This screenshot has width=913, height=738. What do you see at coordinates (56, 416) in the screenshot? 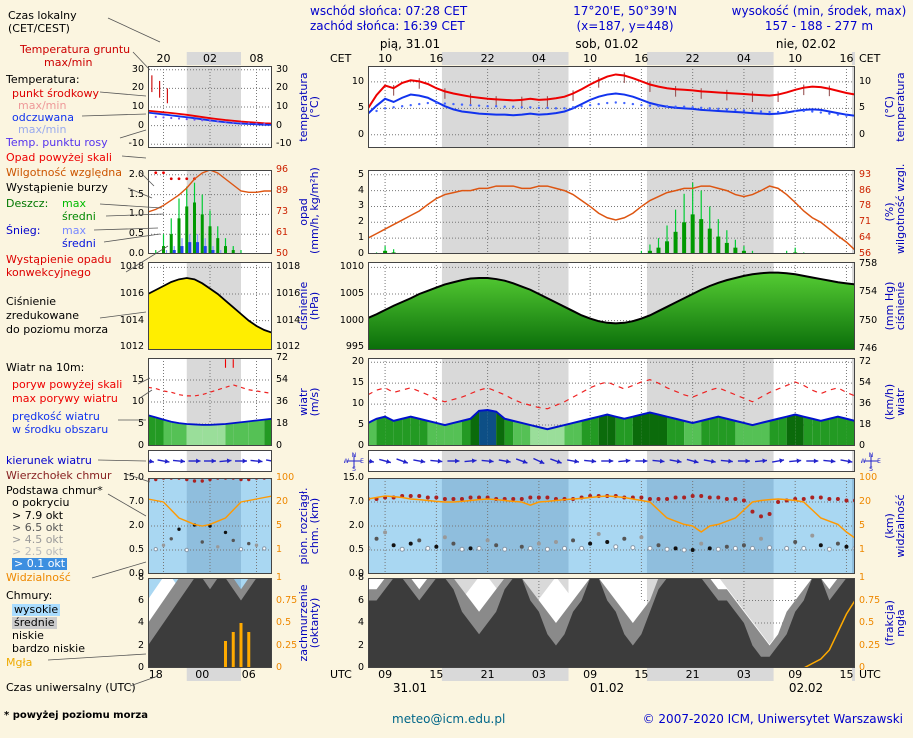
I see `legend-wind-speed-1: prędkość wiatru` at bounding box center [56, 416].